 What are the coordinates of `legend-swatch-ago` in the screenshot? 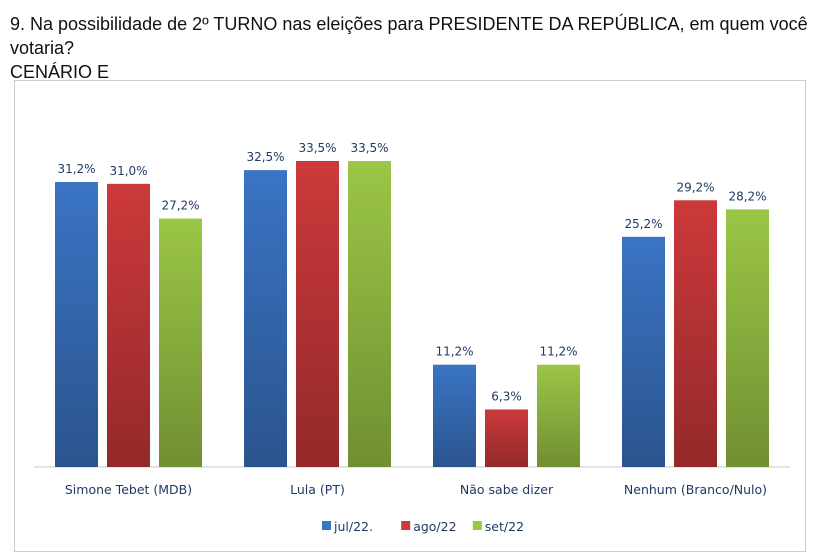 It's located at (406, 525).